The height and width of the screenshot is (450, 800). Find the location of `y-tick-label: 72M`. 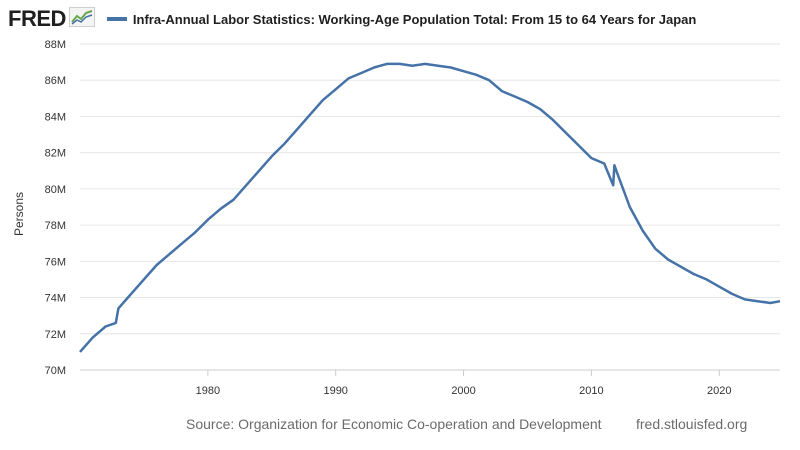

y-tick-label: 72M is located at coordinates (55, 335).